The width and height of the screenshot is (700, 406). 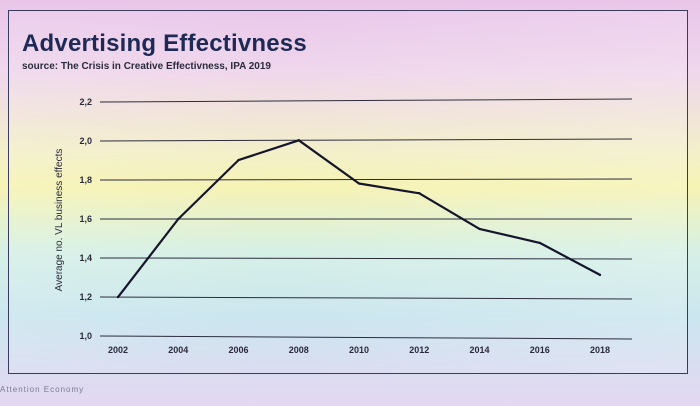 I want to click on y-tick-label: 1,8, so click(x=85, y=180).